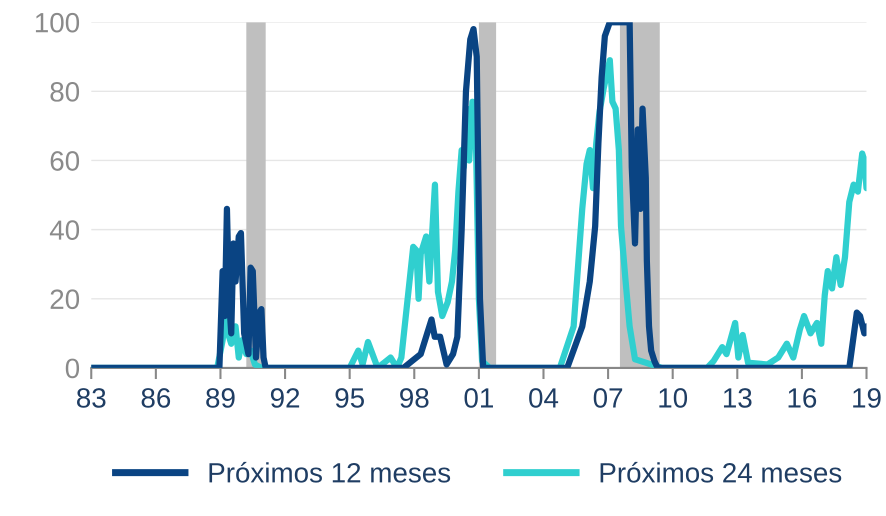  I want to click on x-tick-label: 95, so click(350, 398).